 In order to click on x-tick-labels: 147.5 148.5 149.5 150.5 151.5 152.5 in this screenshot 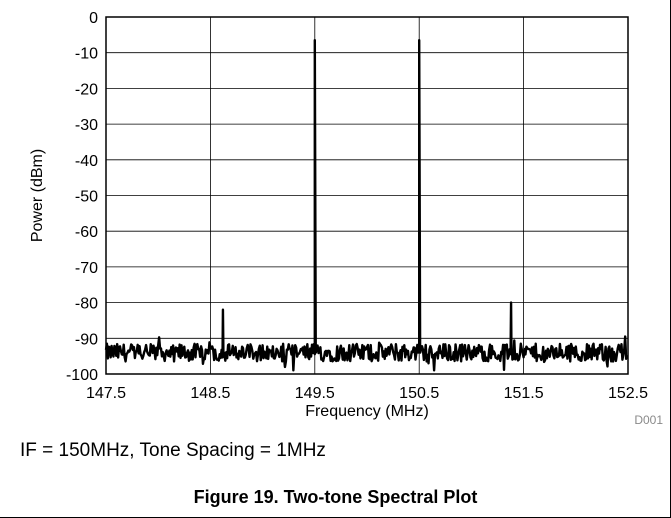, I will do `click(367, 393)`.